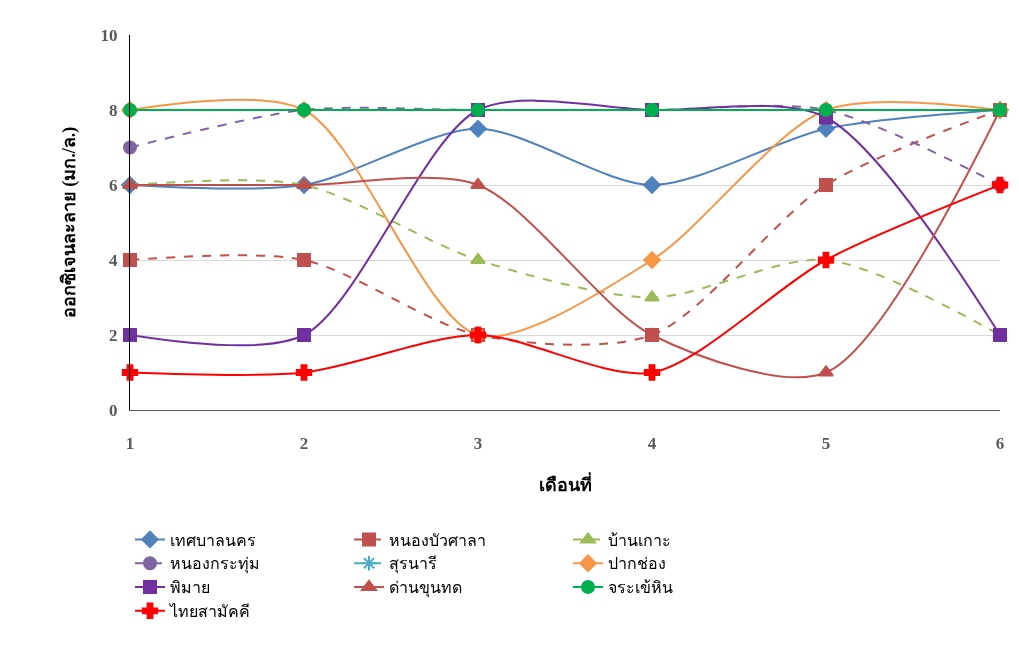 Image resolution: width=1019 pixels, height=648 pixels. Describe the element at coordinates (130, 444) in the screenshot. I see `x-tick-label: 1` at that location.